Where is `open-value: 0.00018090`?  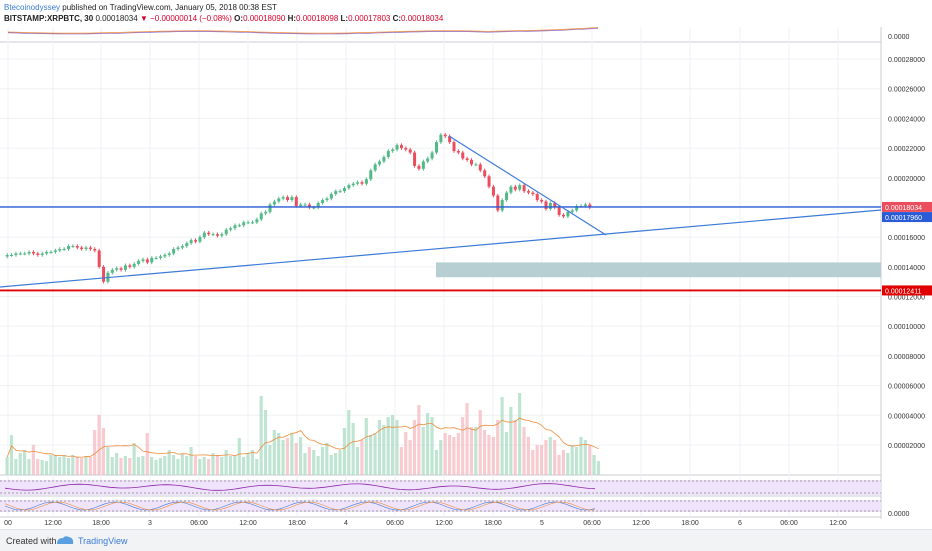
open-value: 0.00018090 is located at coordinates (264, 18).